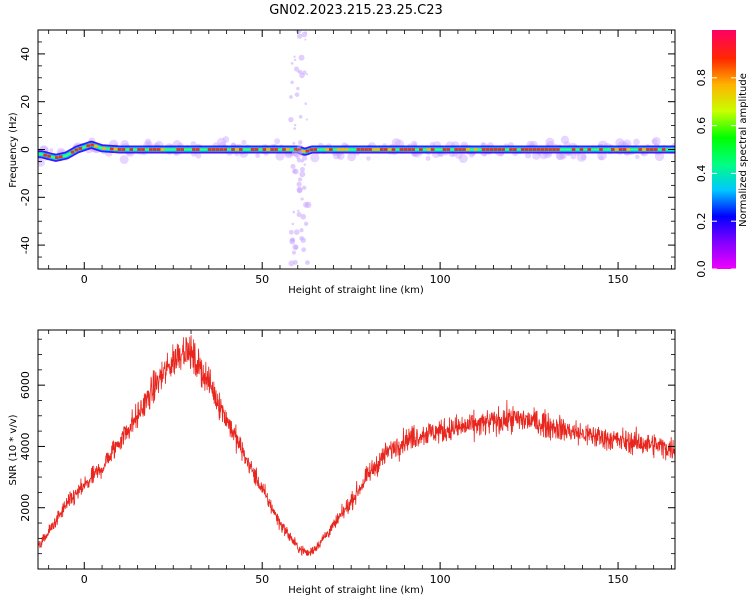  What do you see at coordinates (701, 174) in the screenshot?
I see `colorbar-tick-label: 0.4` at bounding box center [701, 174].